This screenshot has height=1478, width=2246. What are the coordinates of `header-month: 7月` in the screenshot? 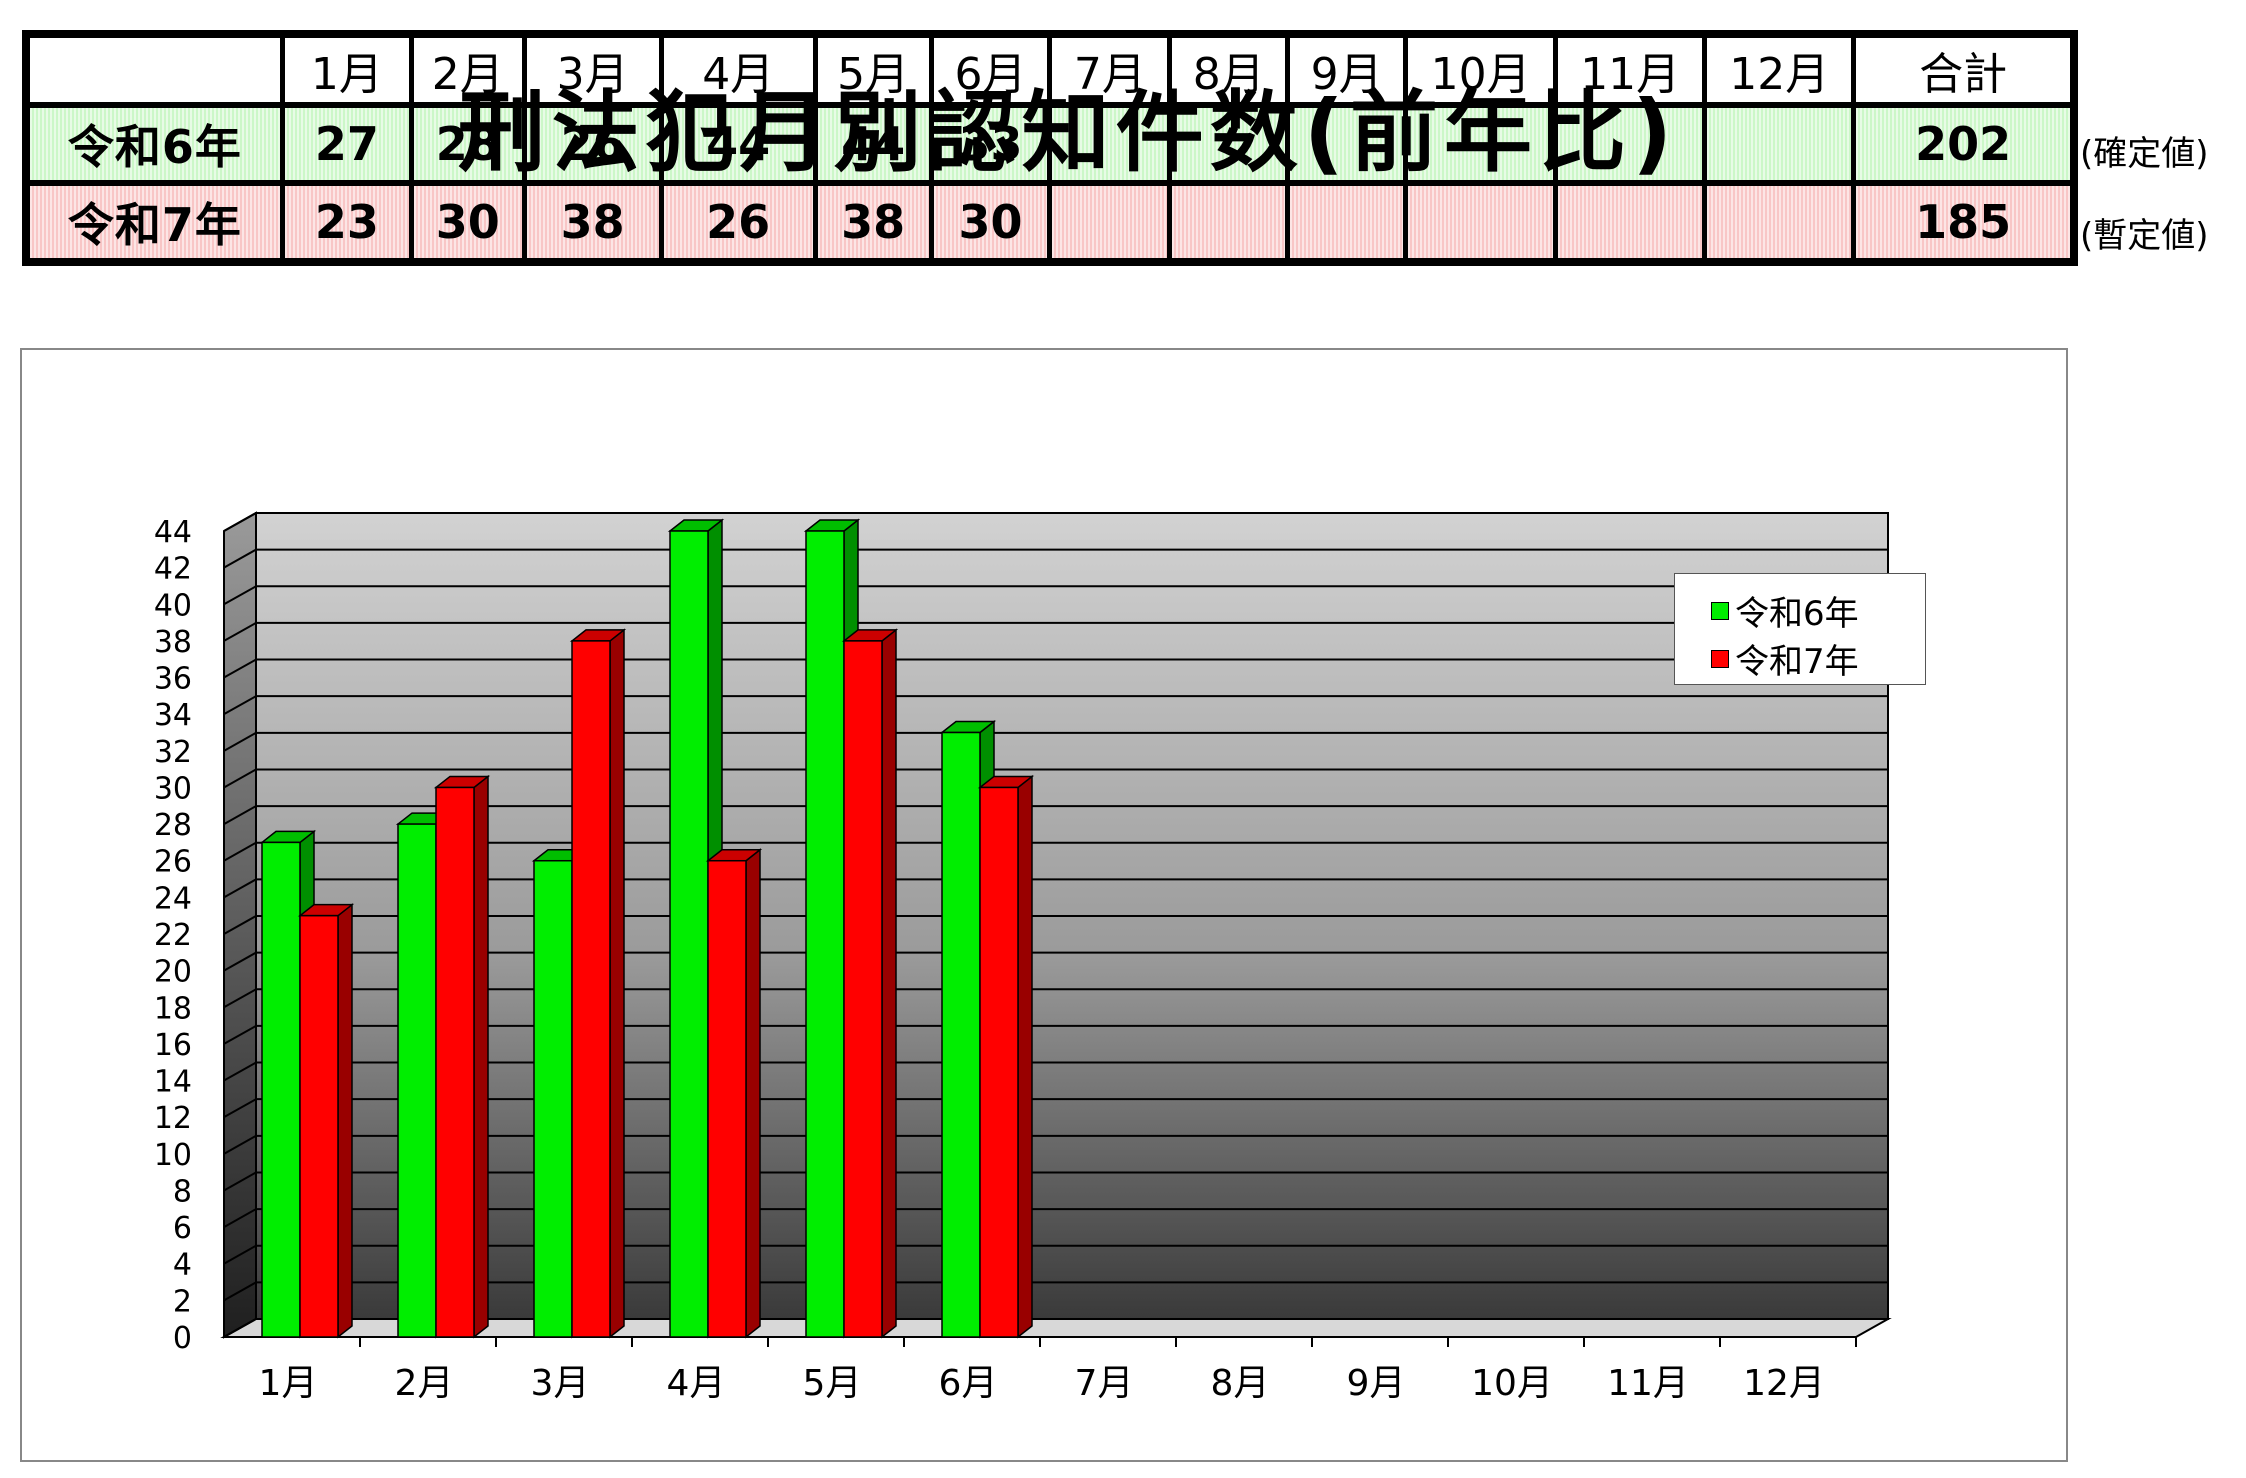 It's located at (1112, 73).